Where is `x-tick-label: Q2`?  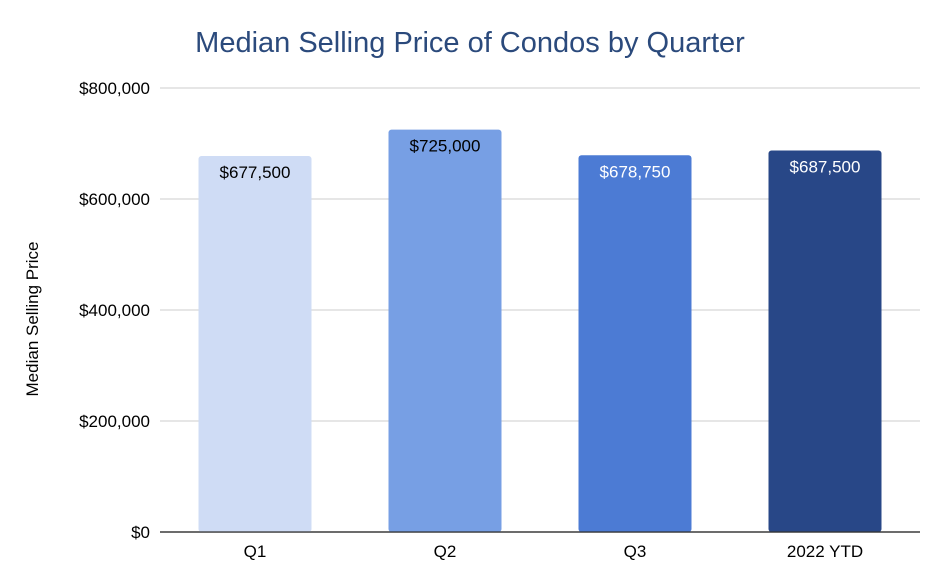 x-tick-label: Q2 is located at coordinates (445, 551).